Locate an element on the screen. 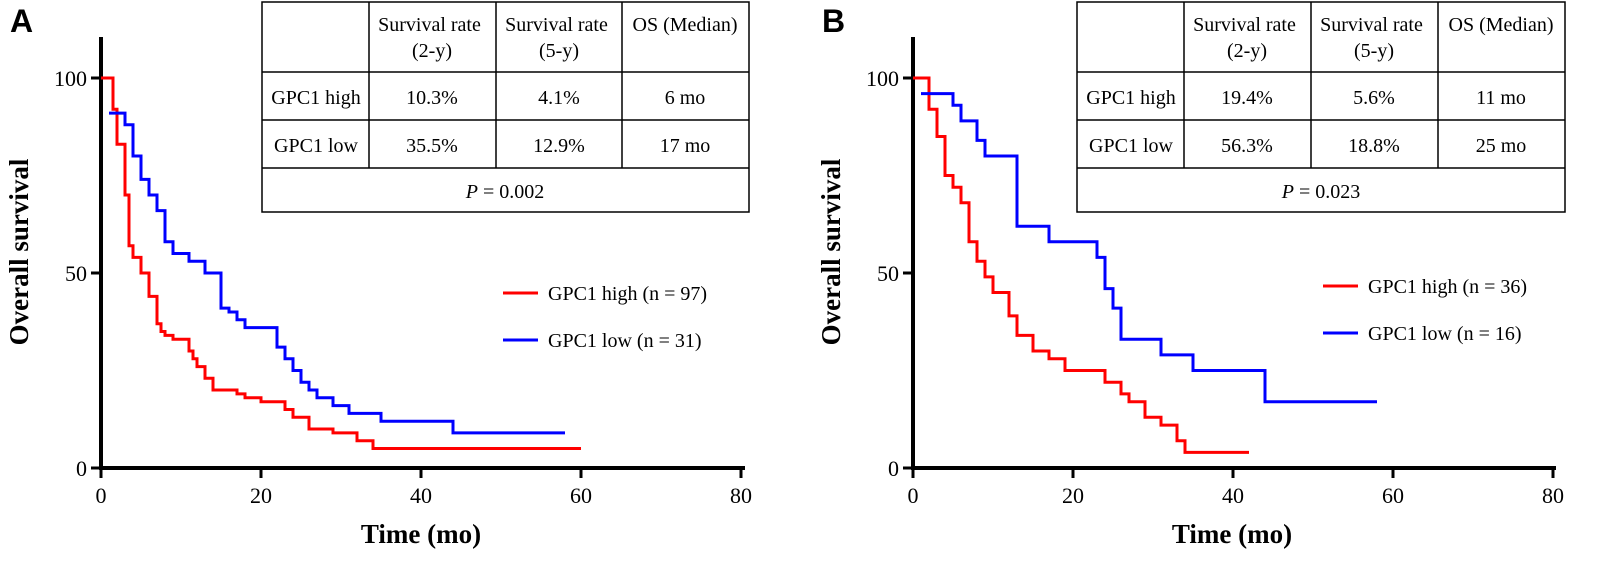 This screenshot has height=569, width=1606. cell-value: 4.1% is located at coordinates (559, 98).